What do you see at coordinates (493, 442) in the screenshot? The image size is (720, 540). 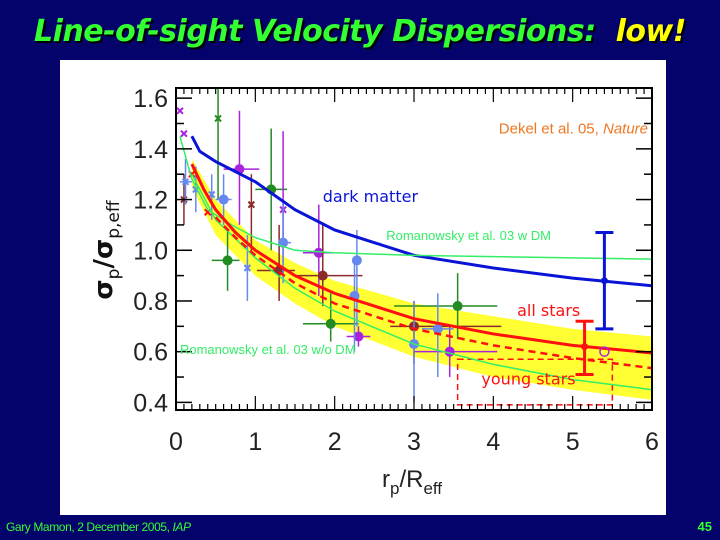 I see `x-tick-label: 4` at bounding box center [493, 442].